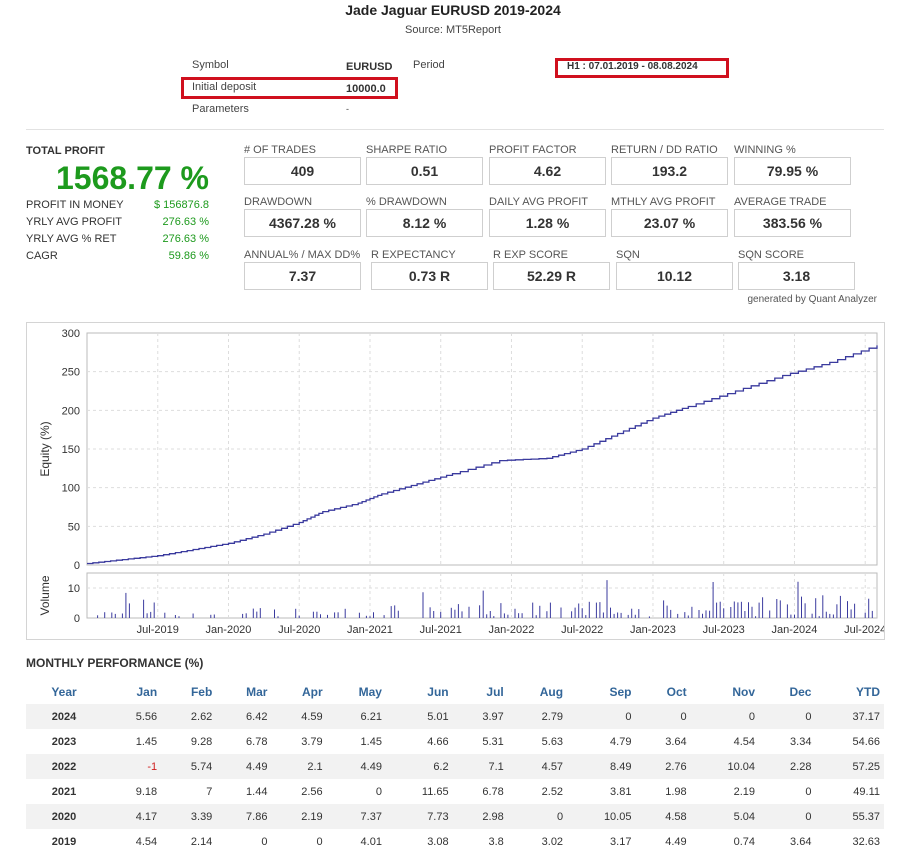  What do you see at coordinates (621, 791) in the screenshot?
I see `value-cell: 3.81` at bounding box center [621, 791].